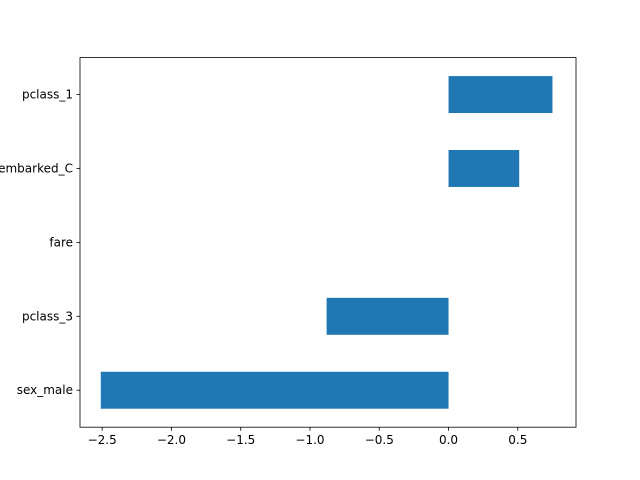 This screenshot has width=640, height=480. What do you see at coordinates (379, 440) in the screenshot?
I see `x-tick-label: −0.5` at bounding box center [379, 440].